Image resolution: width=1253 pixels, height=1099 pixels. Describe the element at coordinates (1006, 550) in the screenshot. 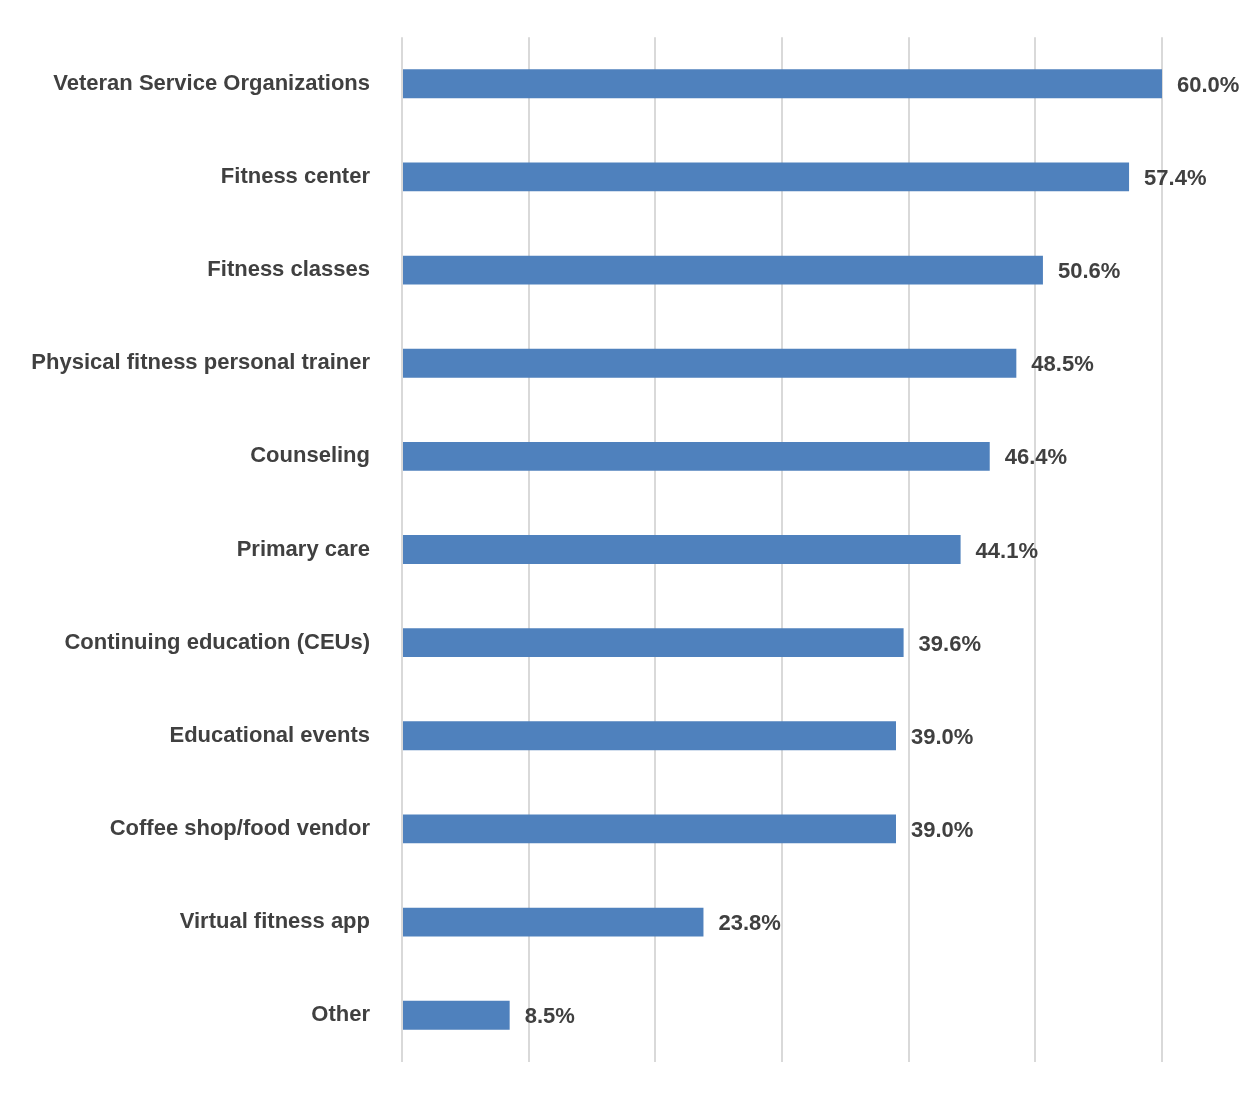

I see `data-label: 44.1%` at that location.